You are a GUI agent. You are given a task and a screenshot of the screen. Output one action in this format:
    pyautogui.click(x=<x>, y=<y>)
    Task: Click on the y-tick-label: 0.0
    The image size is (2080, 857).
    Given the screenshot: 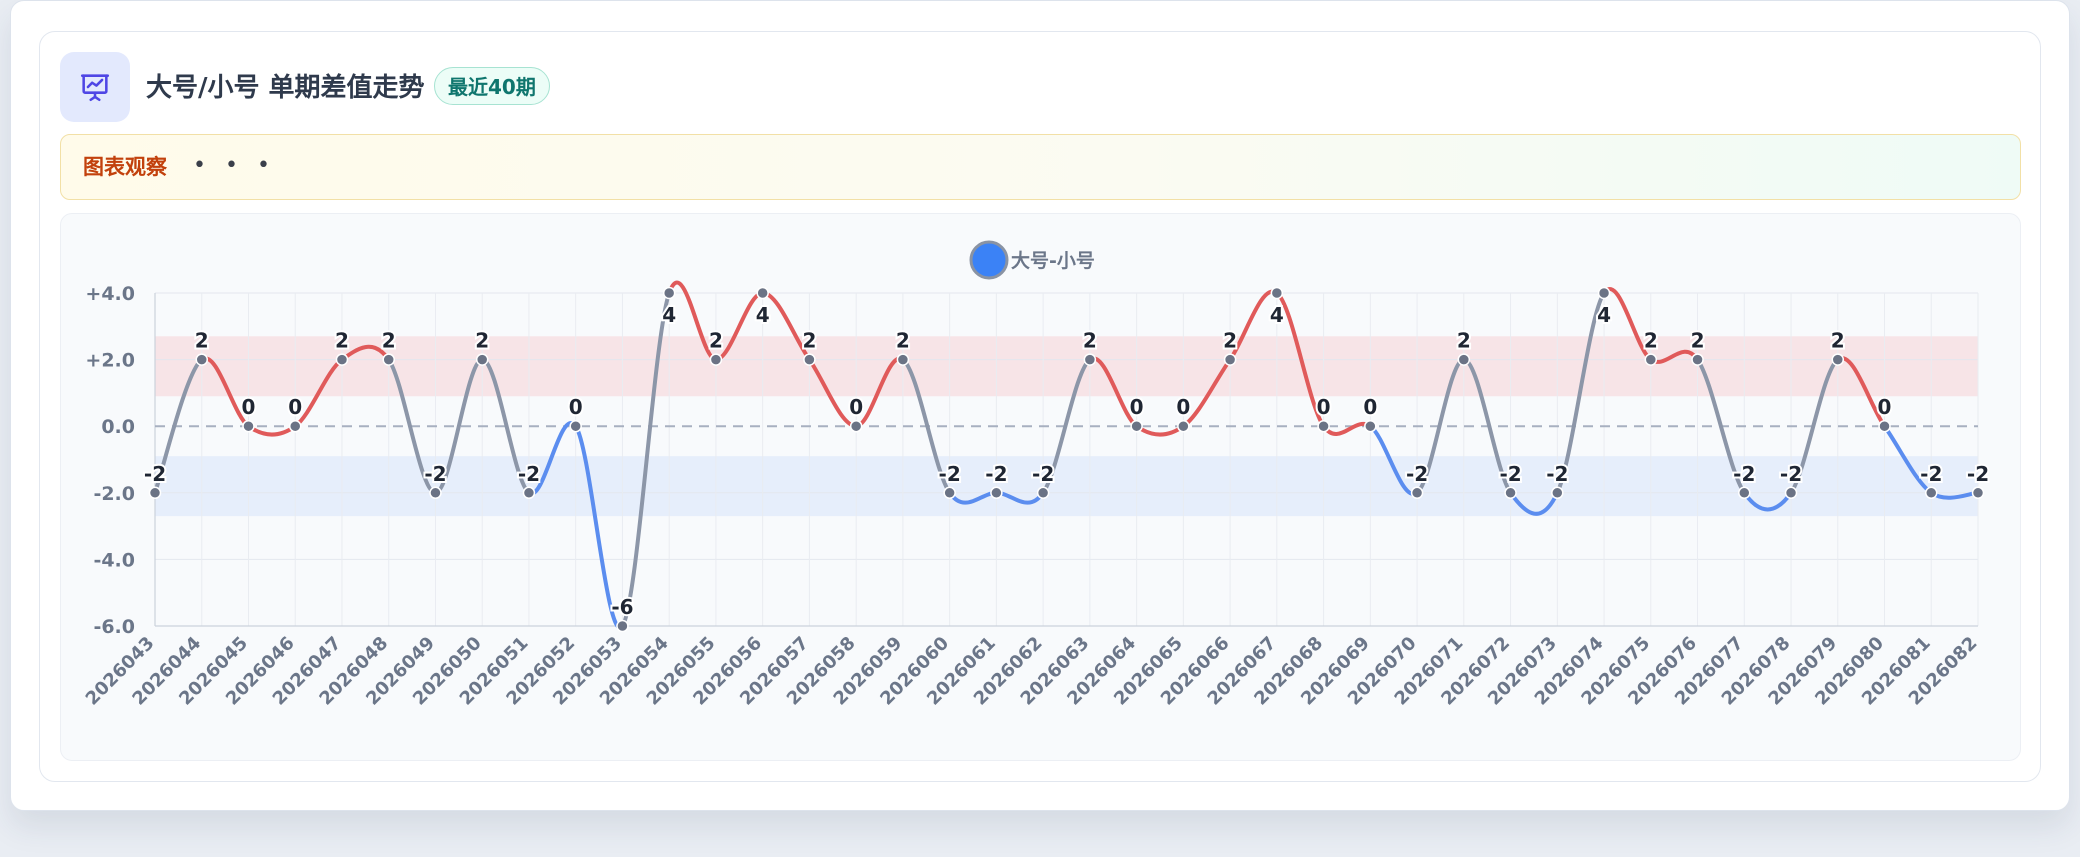 What is the action you would take?
    pyautogui.click(x=118, y=427)
    